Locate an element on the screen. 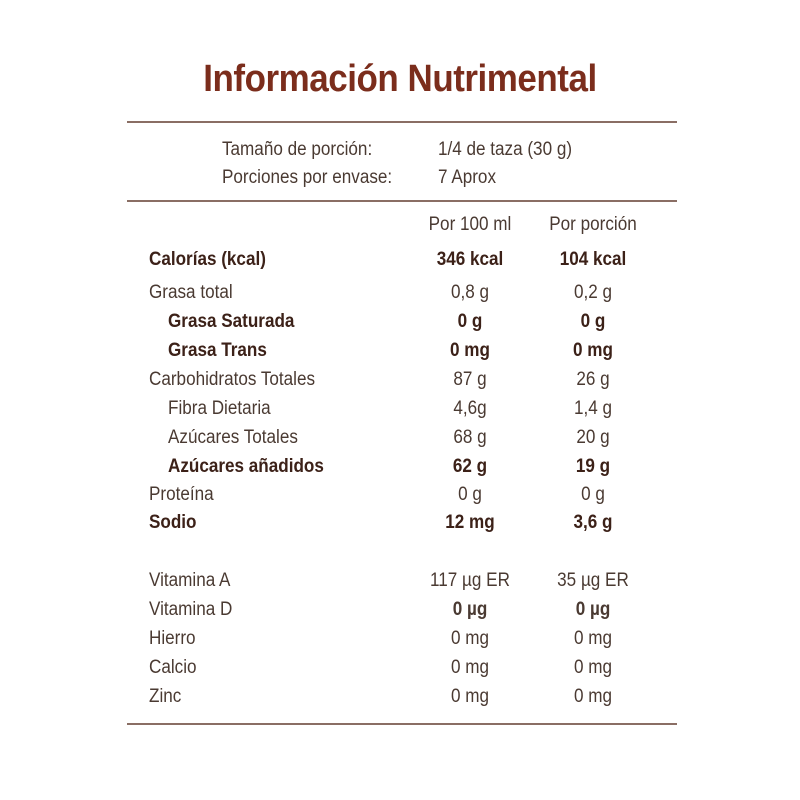 The height and width of the screenshot is (800, 800). nutrient-per-100: 62 g is located at coordinates (470, 466).